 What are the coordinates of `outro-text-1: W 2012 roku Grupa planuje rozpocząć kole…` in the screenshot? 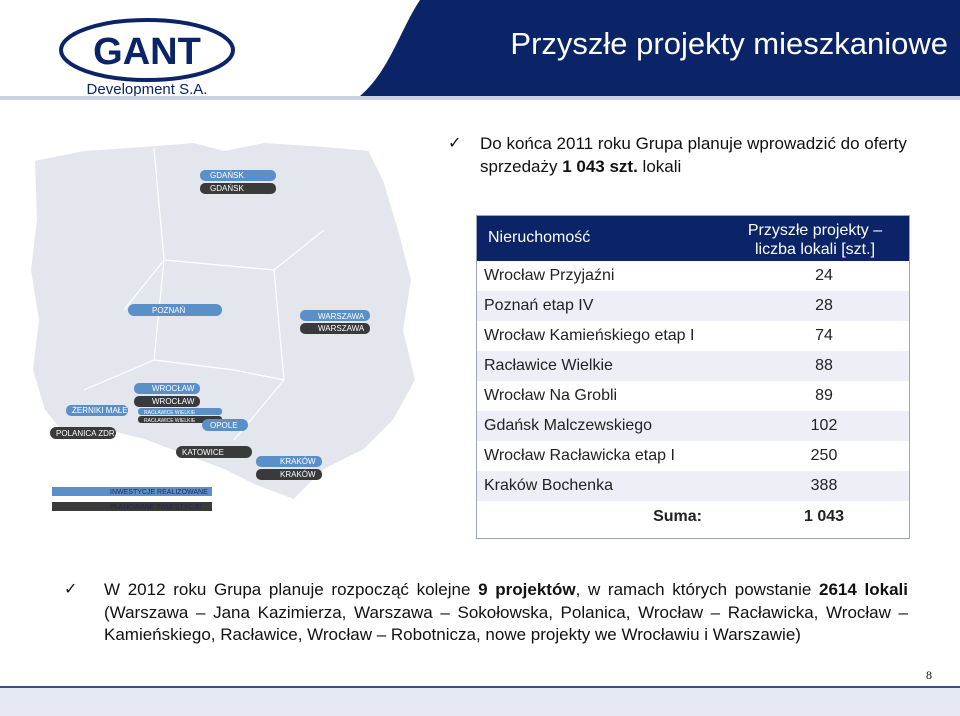 It's located at (291, 589).